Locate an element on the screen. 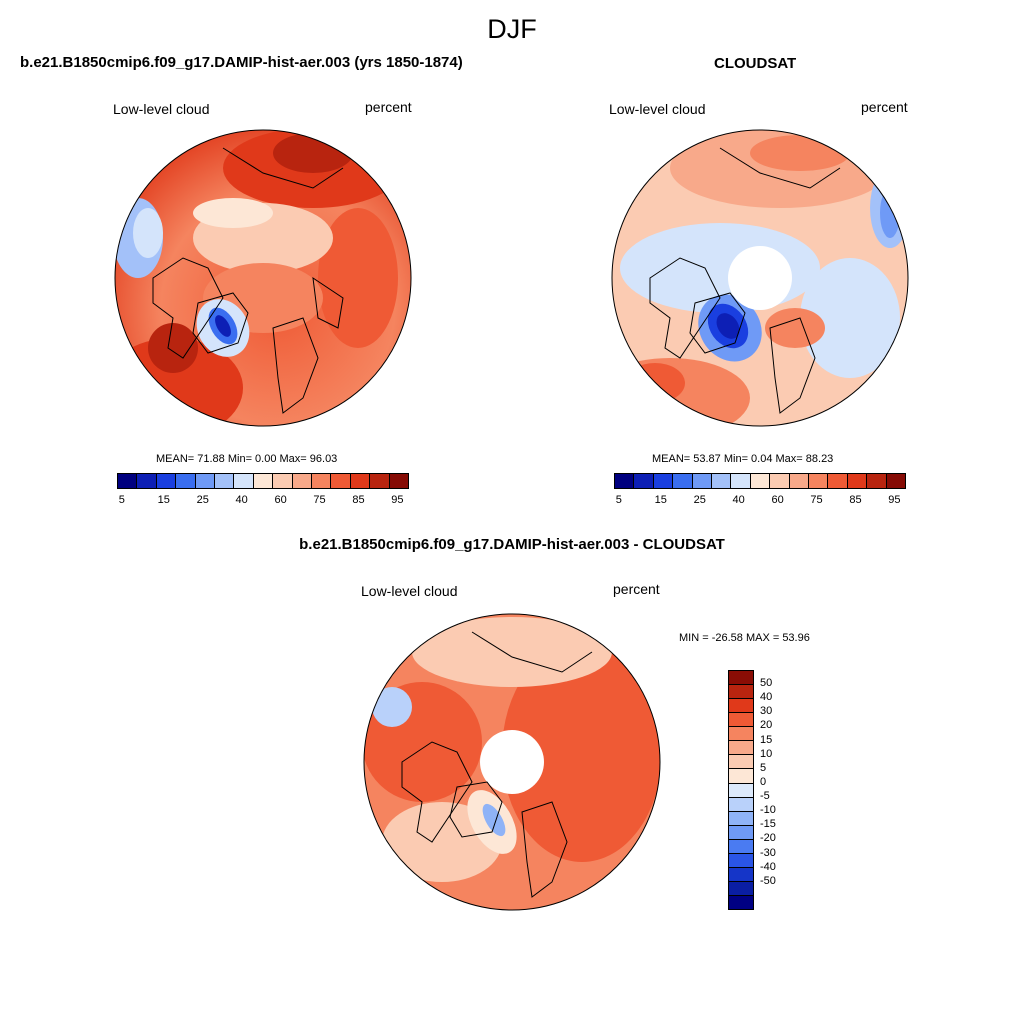 The height and width of the screenshot is (1024, 1024). panel-obs-units-label: percent is located at coordinates (884, 107).